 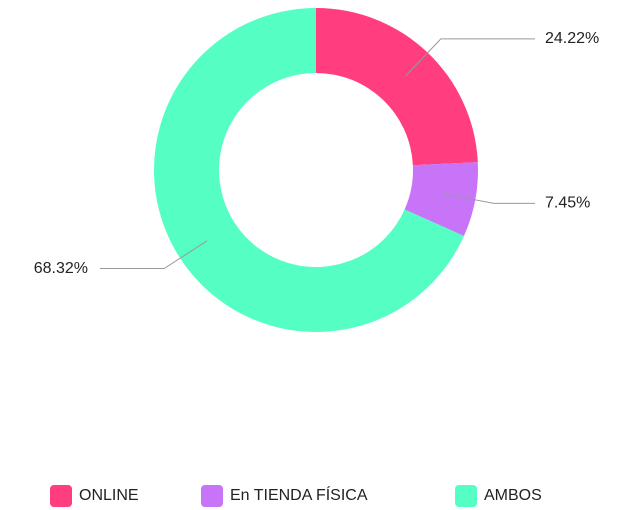 What do you see at coordinates (109, 495) in the screenshot?
I see `legend-label: ONLINE` at bounding box center [109, 495].